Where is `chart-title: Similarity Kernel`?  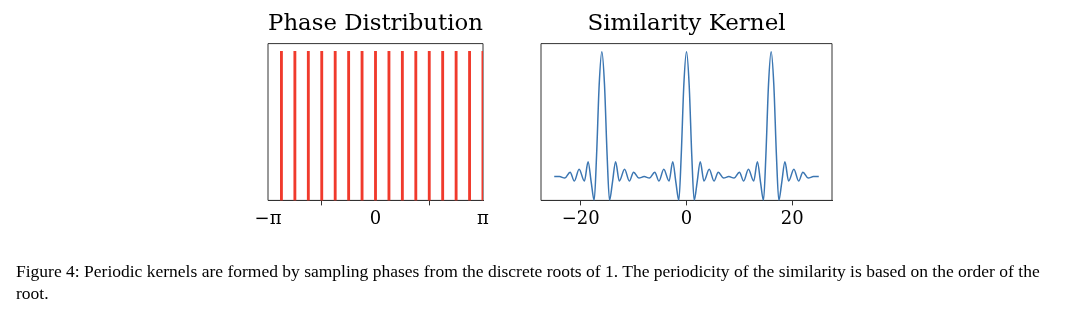
chart-title: Similarity Kernel is located at coordinates (686, 21).